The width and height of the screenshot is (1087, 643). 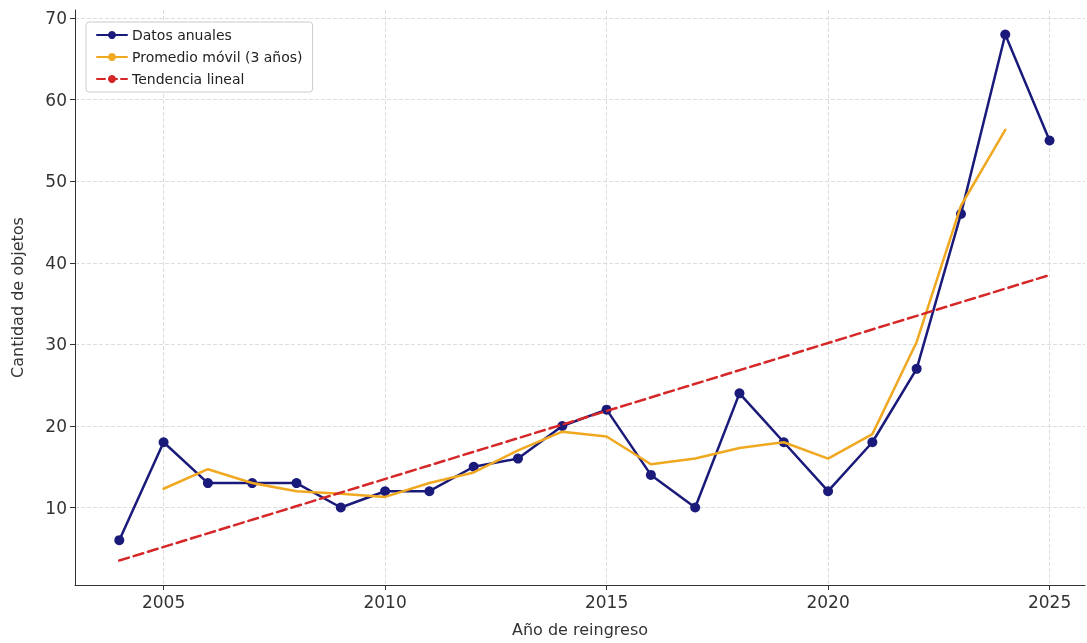 What do you see at coordinates (56, 425) in the screenshot?
I see `y-tick-label: 20` at bounding box center [56, 425].